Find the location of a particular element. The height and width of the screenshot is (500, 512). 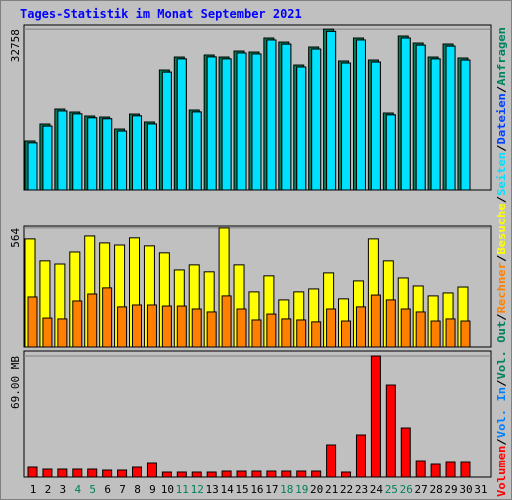

x-tick-label: 17 is located at coordinates (271, 489).